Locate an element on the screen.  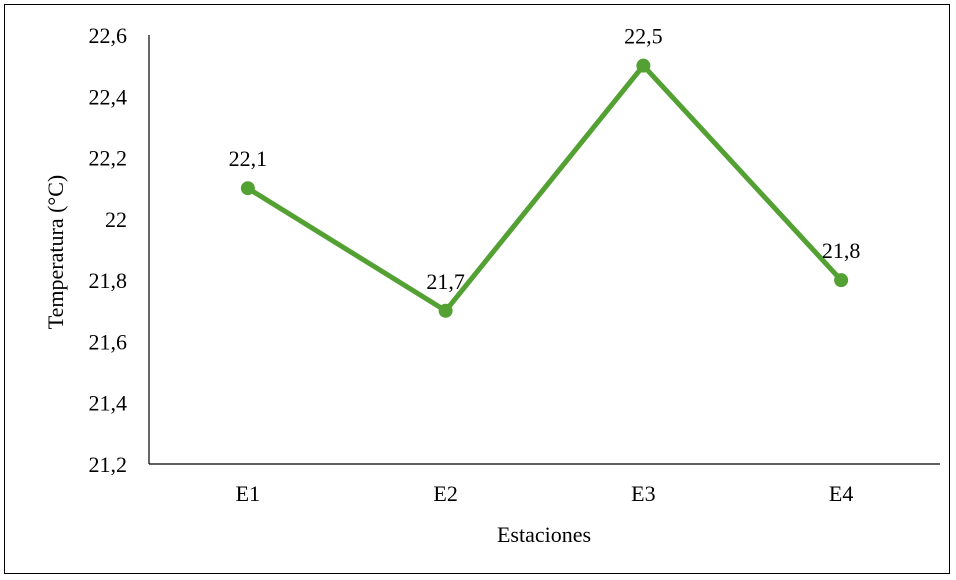
x-tick-labels: E1 E2 E3 E4 is located at coordinates (545, 493).